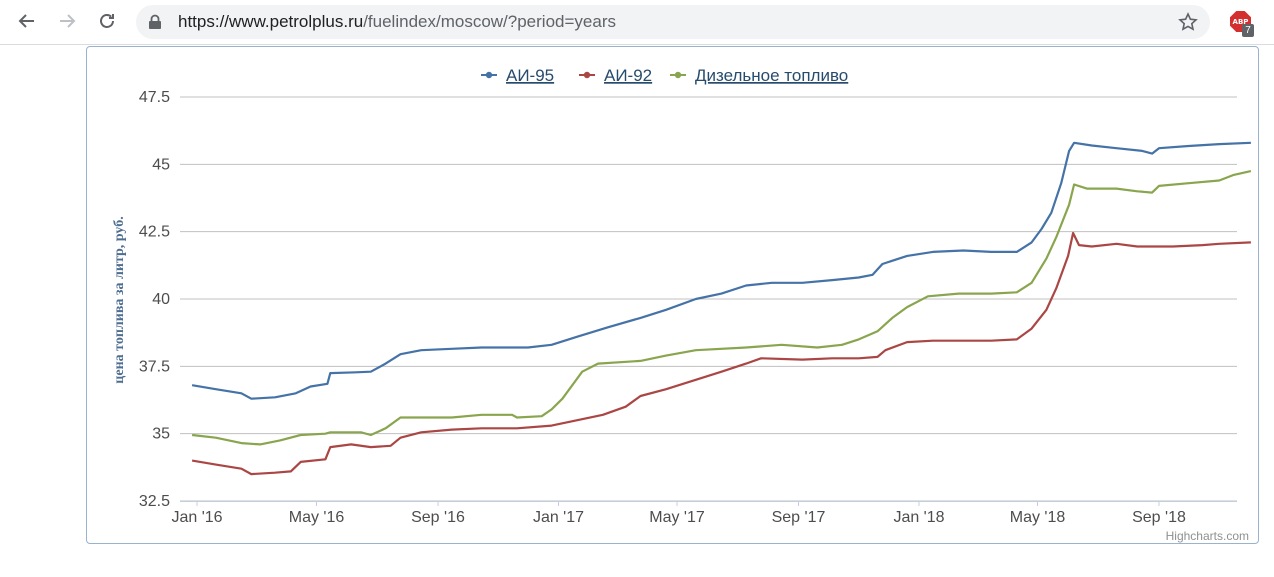 The height and width of the screenshot is (577, 1274). I want to click on x-tick-label: Sep '16, so click(438, 517).